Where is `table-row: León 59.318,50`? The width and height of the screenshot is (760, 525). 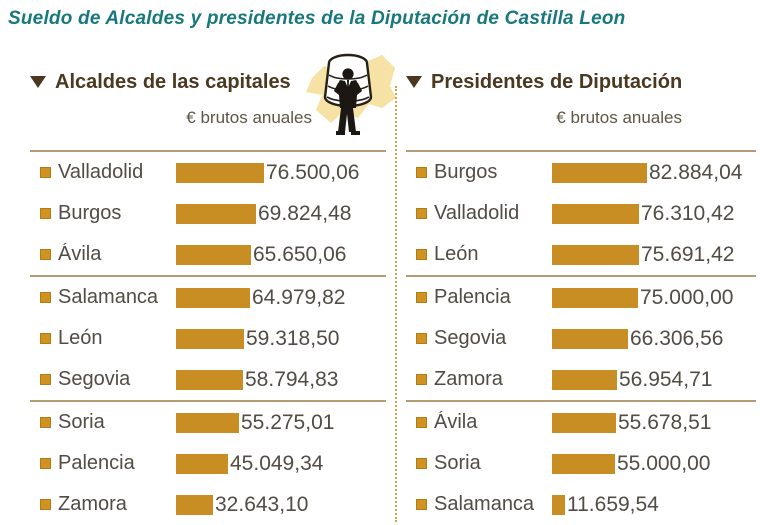
table-row: León 59.318,50 is located at coordinates (208, 338).